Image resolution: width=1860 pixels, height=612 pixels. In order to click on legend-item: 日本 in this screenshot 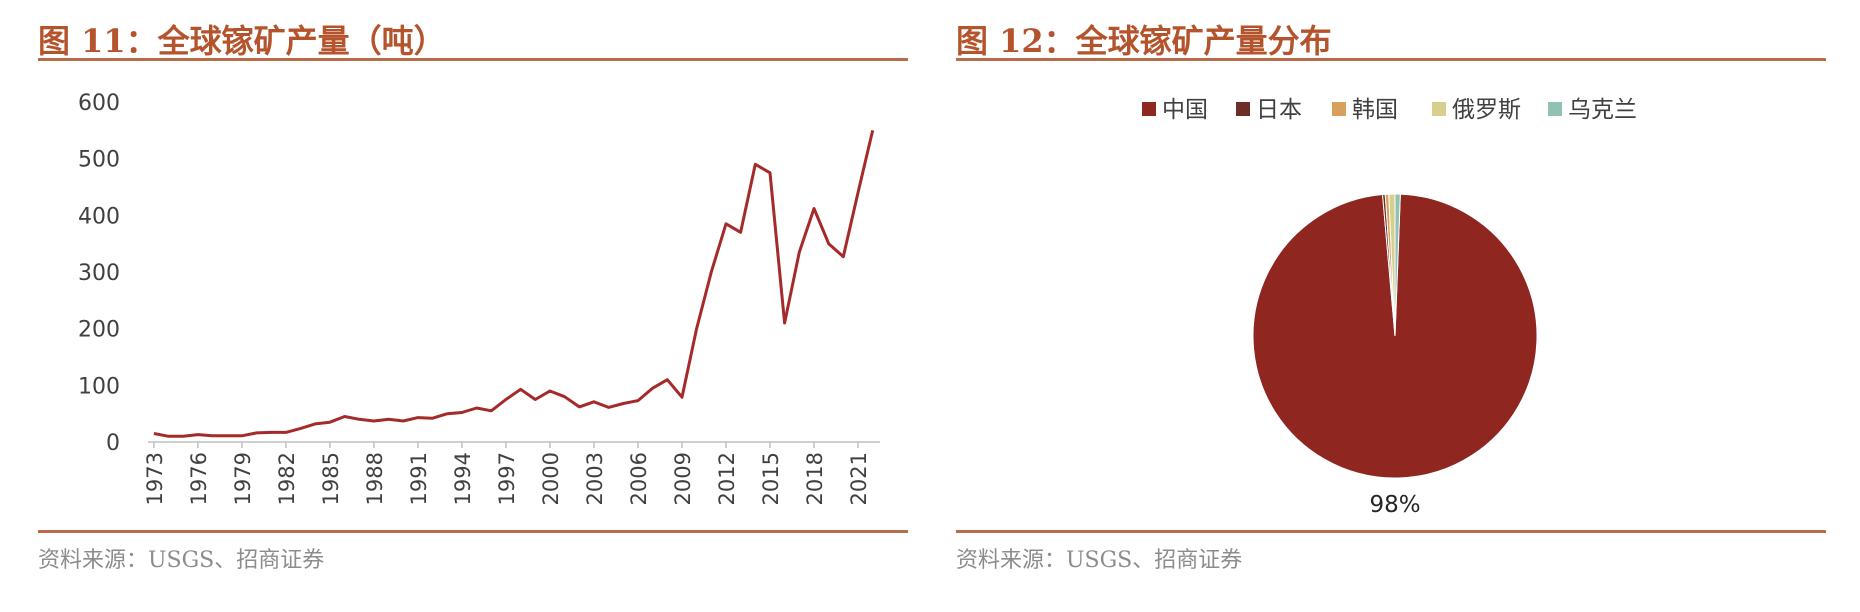, I will do `click(1269, 110)`.